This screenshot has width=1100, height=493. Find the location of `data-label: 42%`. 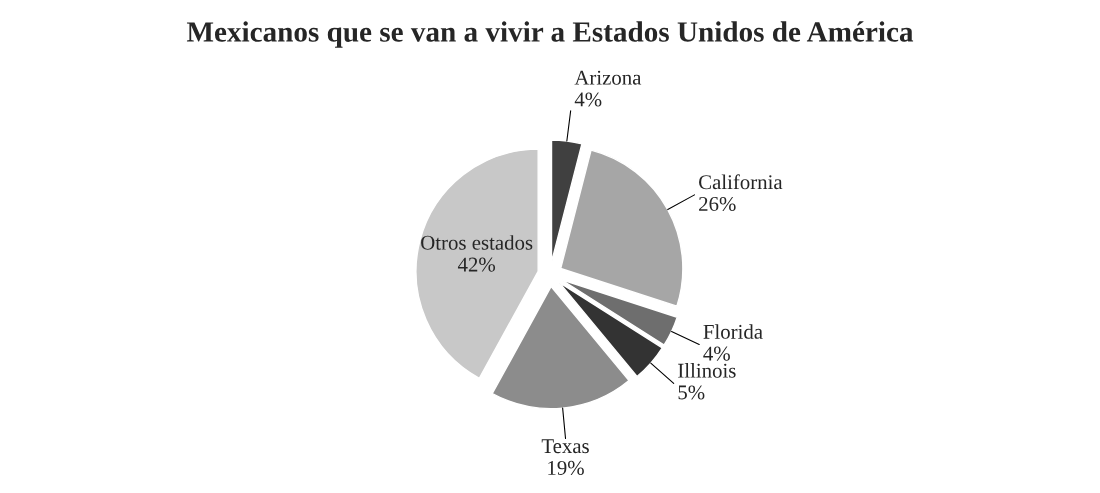

data-label: 42% is located at coordinates (476, 264).